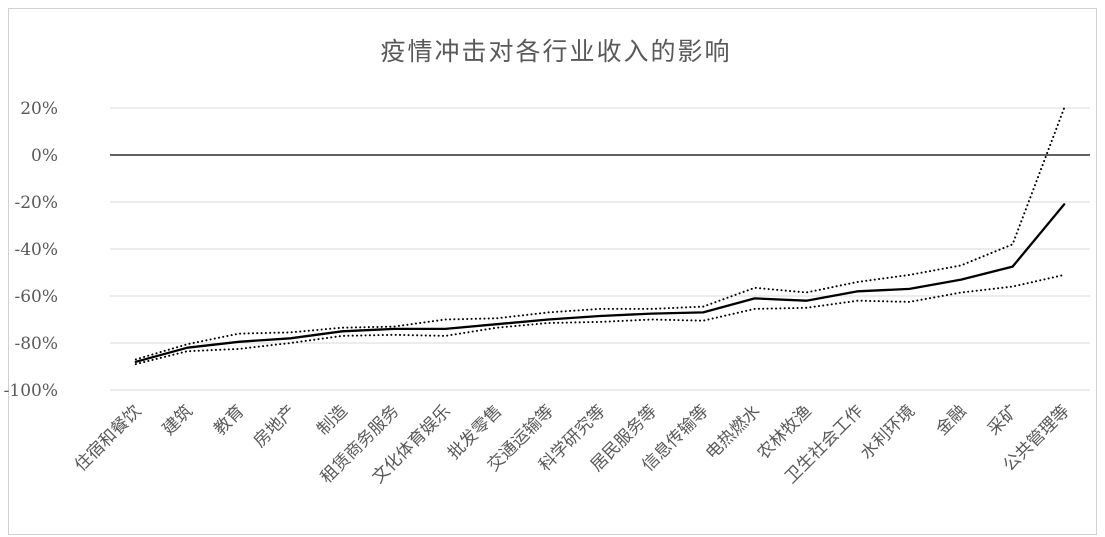 This screenshot has height=537, width=1105. I want to click on x-category-label: 建筑, so click(178, 420).